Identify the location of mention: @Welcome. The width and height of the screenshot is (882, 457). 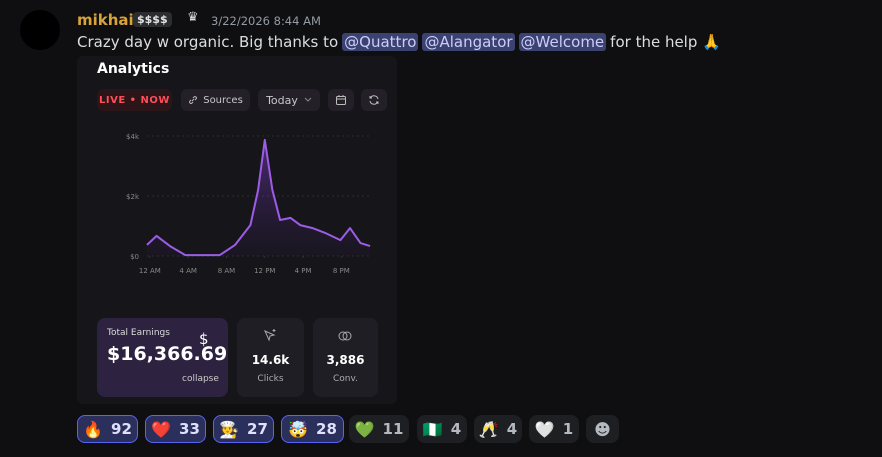
(562, 42).